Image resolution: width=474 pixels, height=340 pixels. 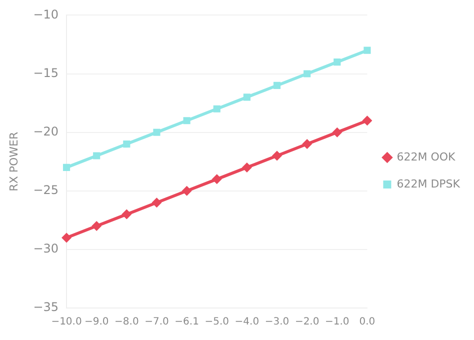 What do you see at coordinates (13, 162) in the screenshot?
I see `y-axis-title: RX POWER` at bounding box center [13, 162].